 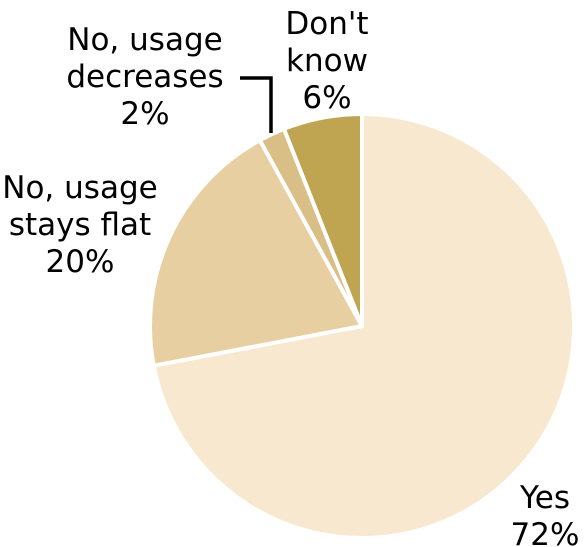 I want to click on slice-label-line: 6%, so click(x=326, y=98).